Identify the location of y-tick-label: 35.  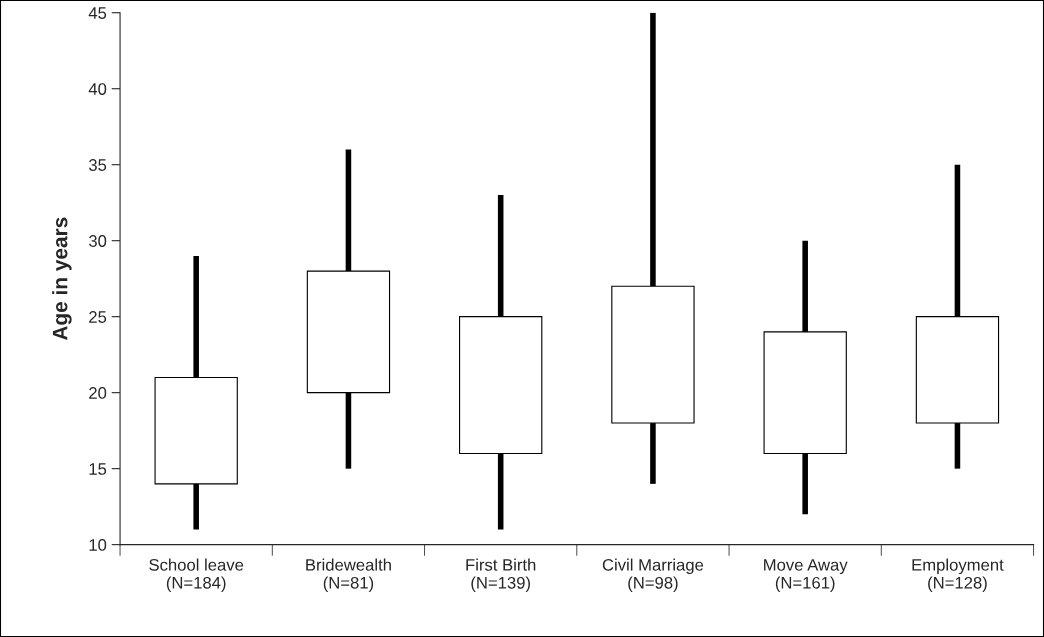
(97, 165).